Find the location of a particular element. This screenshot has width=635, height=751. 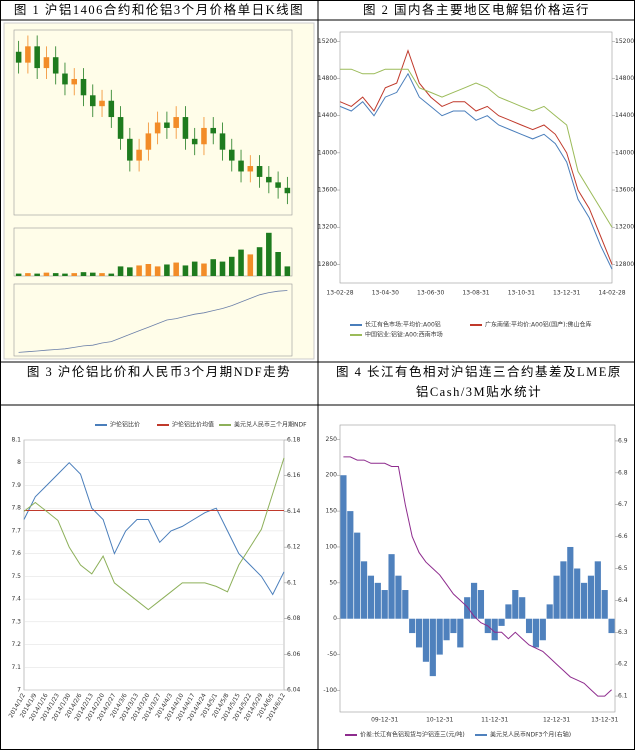

y-tick-label: 6.4 is located at coordinates (623, 600).